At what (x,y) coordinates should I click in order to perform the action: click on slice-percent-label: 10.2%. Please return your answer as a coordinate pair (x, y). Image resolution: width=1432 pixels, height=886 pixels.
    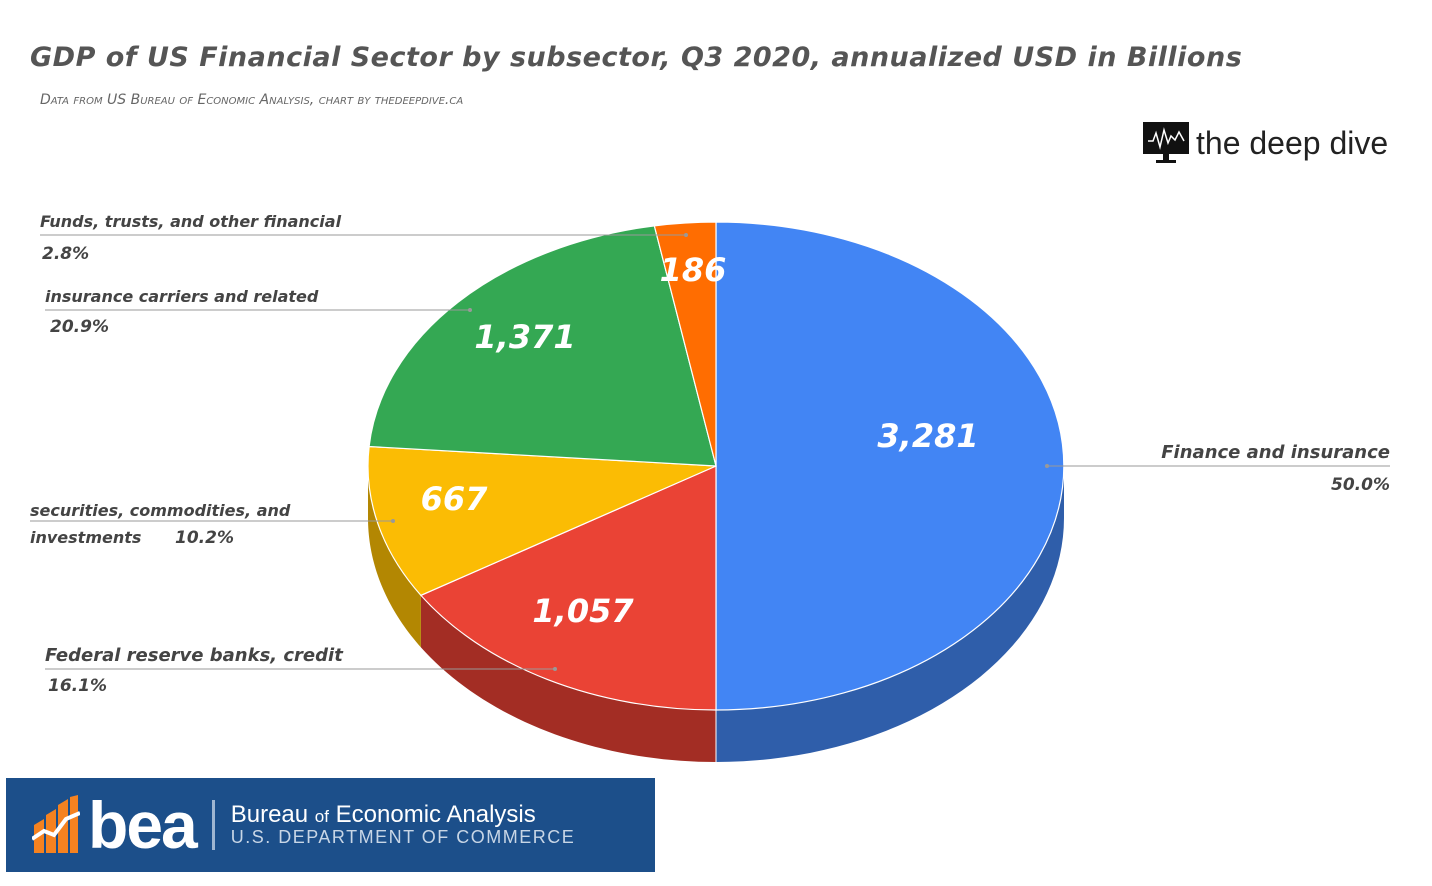
    Looking at the image, I should click on (204, 538).